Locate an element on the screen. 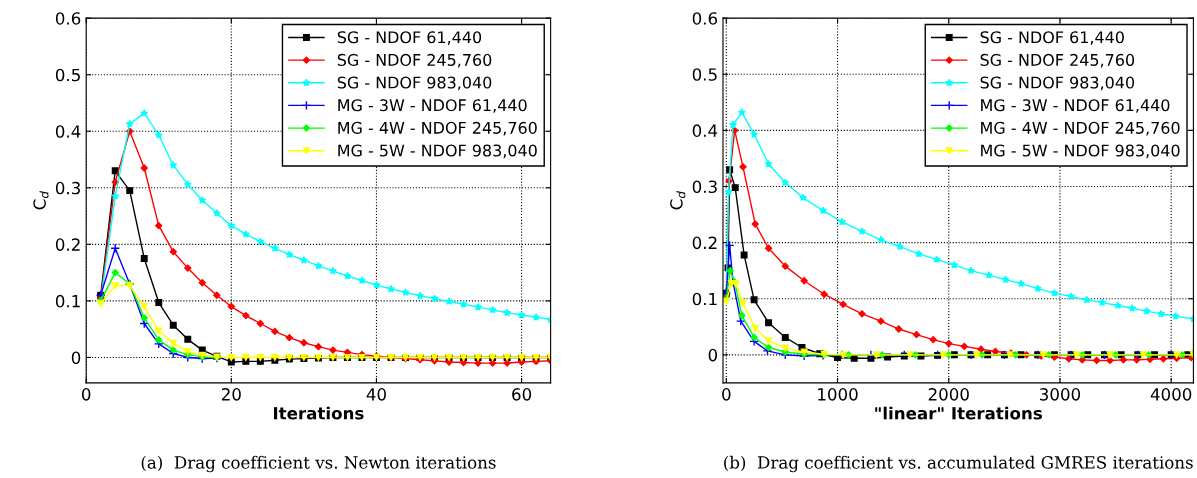  x-tick-label: 2000 is located at coordinates (948, 394).